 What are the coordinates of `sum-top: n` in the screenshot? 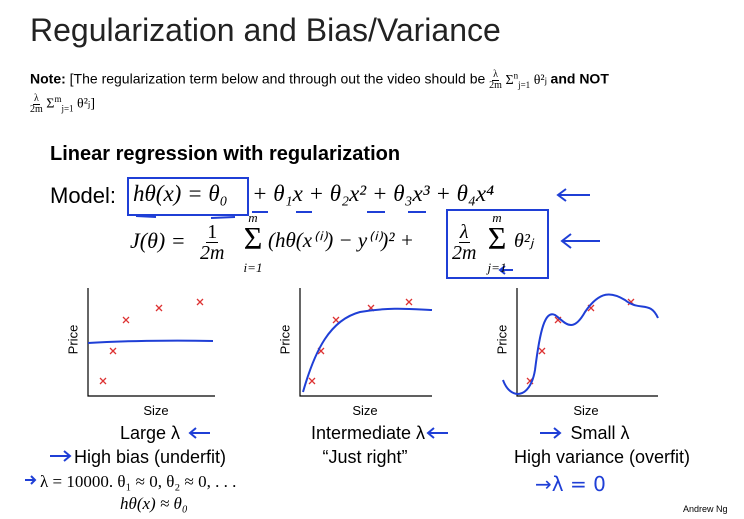 It's located at (516, 75).